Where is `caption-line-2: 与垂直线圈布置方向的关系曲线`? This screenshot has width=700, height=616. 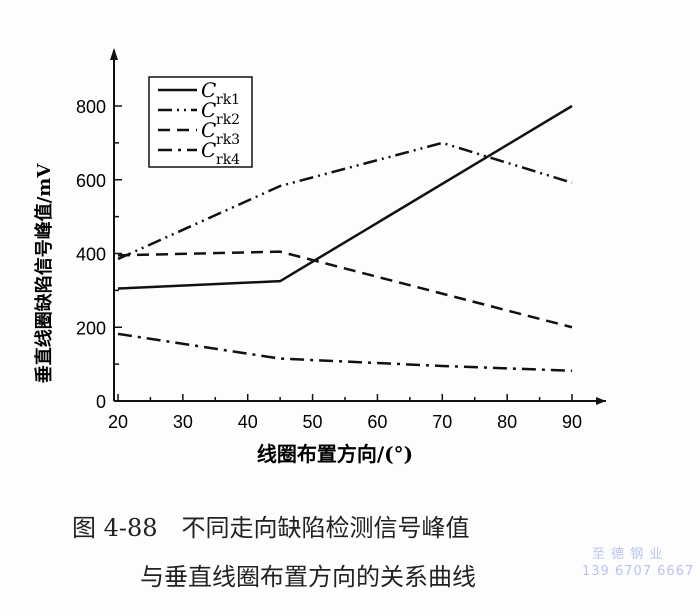 caption-line-2: 与垂直线圈布置方向的关系曲线 is located at coordinates (308, 577).